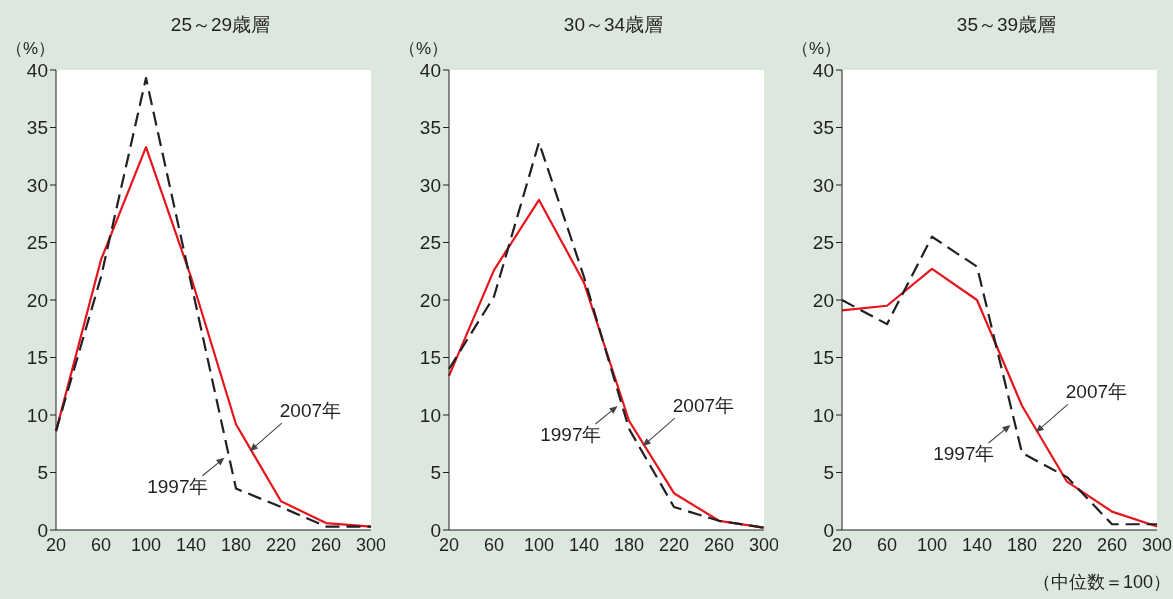 This screenshot has width=1173, height=599. I want to click on chart-title: 25～29歳層, so click(220, 25).